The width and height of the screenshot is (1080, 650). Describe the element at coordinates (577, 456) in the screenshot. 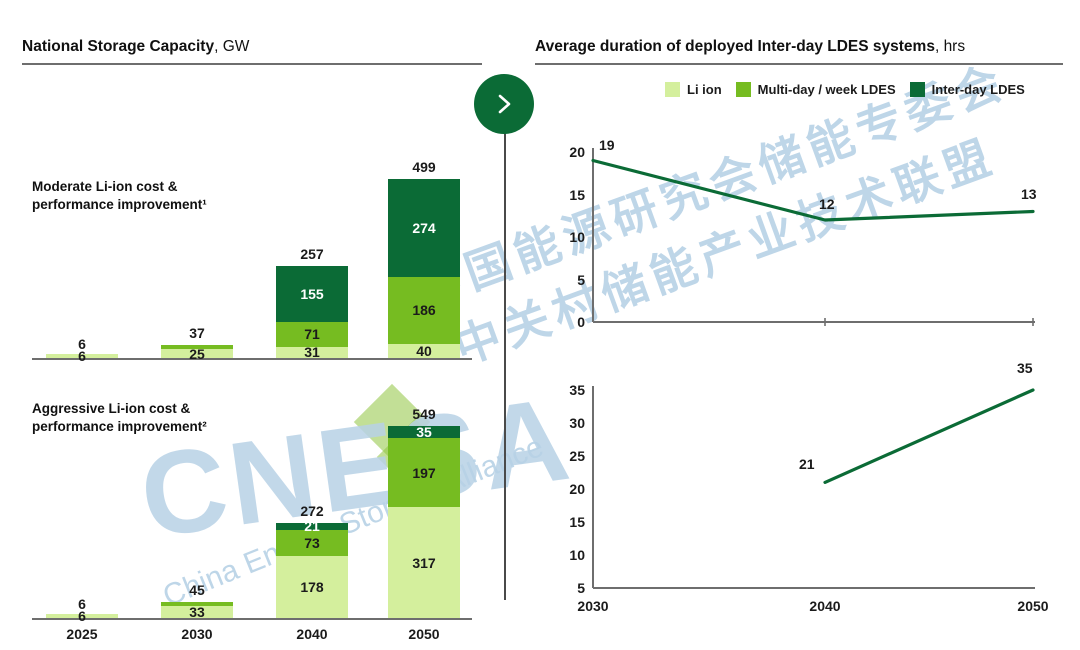

I see `y-axis-tick: 25` at that location.